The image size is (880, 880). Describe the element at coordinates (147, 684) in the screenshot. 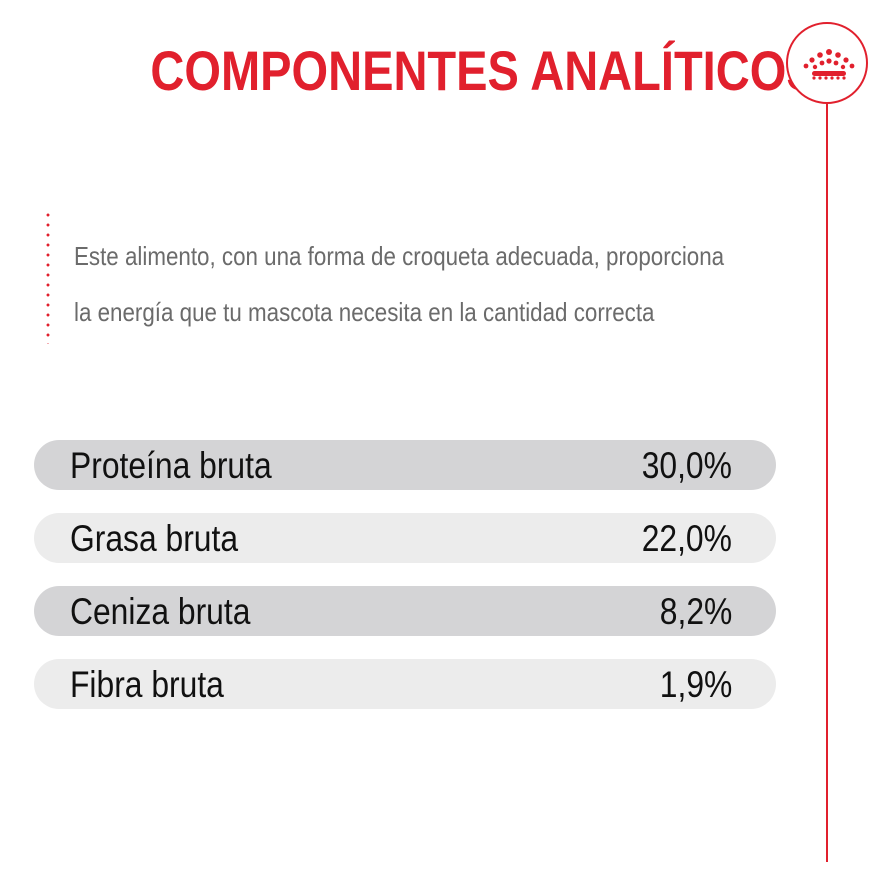

I see `component-label: Fibra bruta` at that location.